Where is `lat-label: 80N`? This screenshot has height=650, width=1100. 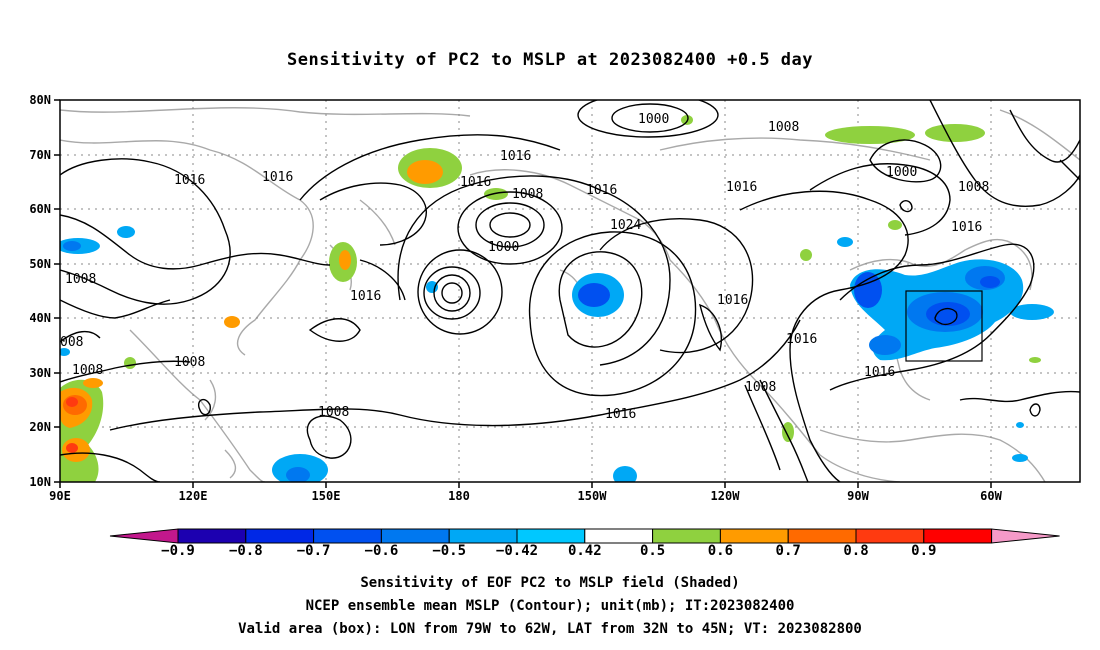 lat-label: 80N is located at coordinates (40, 100).